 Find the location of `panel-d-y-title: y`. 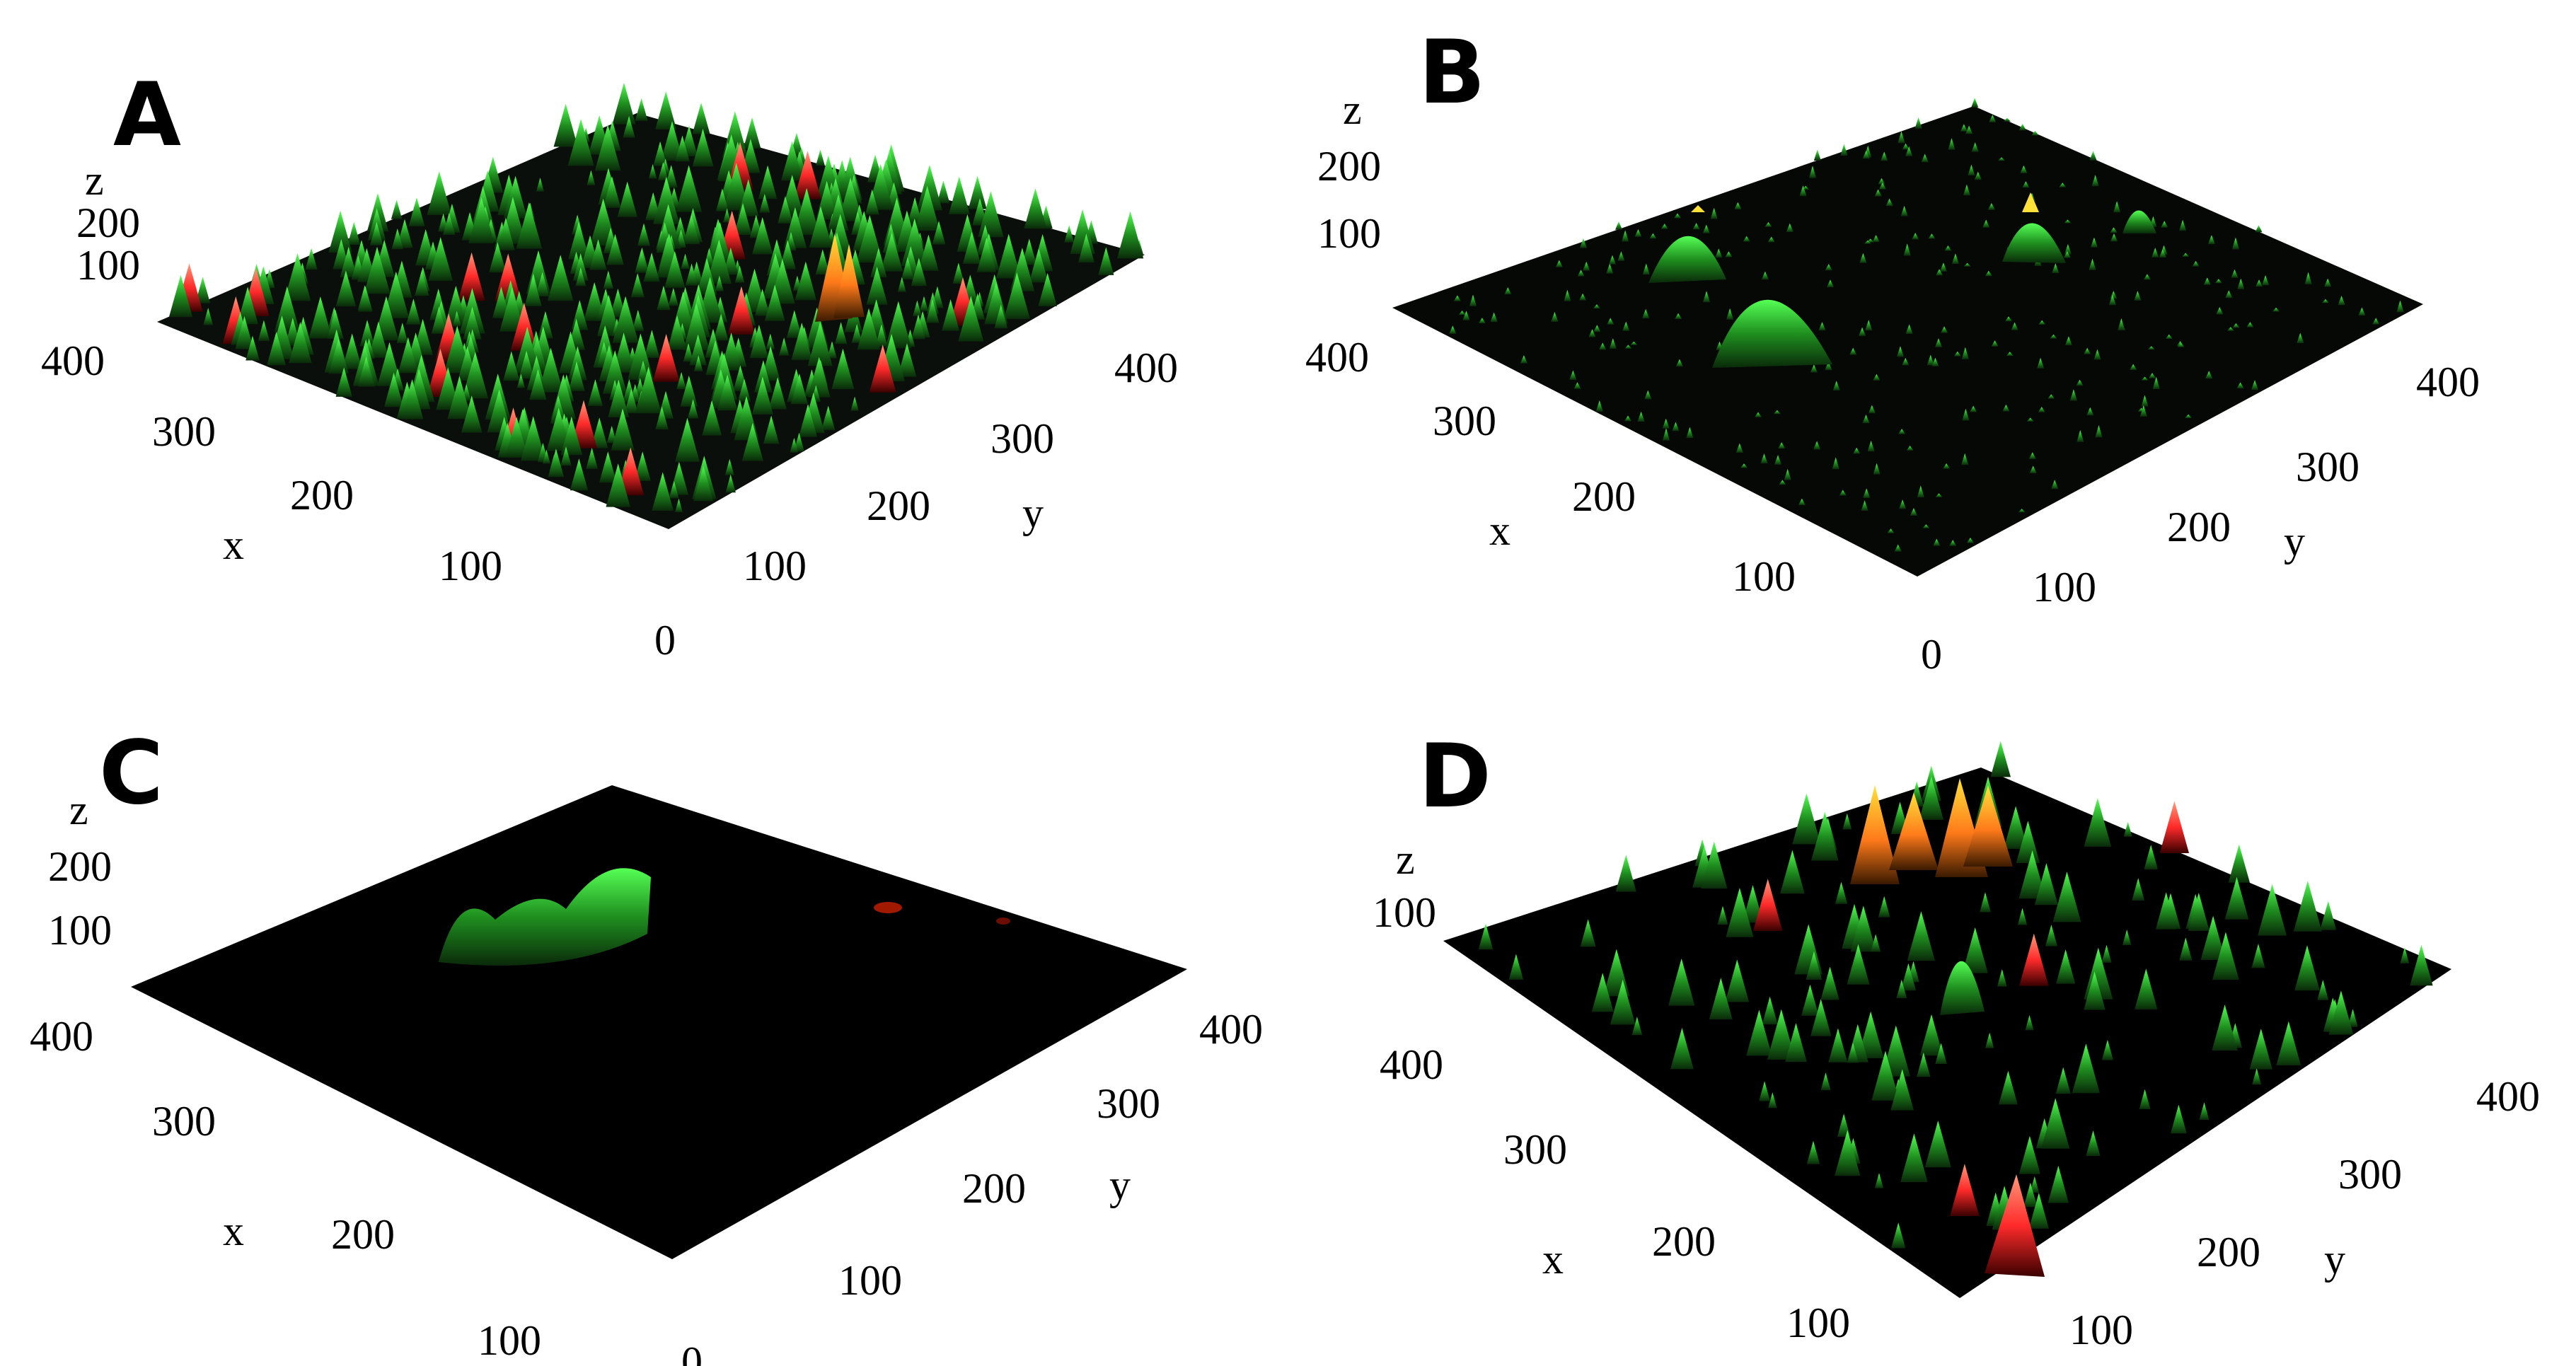

panel-d-y-title: y is located at coordinates (2334, 1260).